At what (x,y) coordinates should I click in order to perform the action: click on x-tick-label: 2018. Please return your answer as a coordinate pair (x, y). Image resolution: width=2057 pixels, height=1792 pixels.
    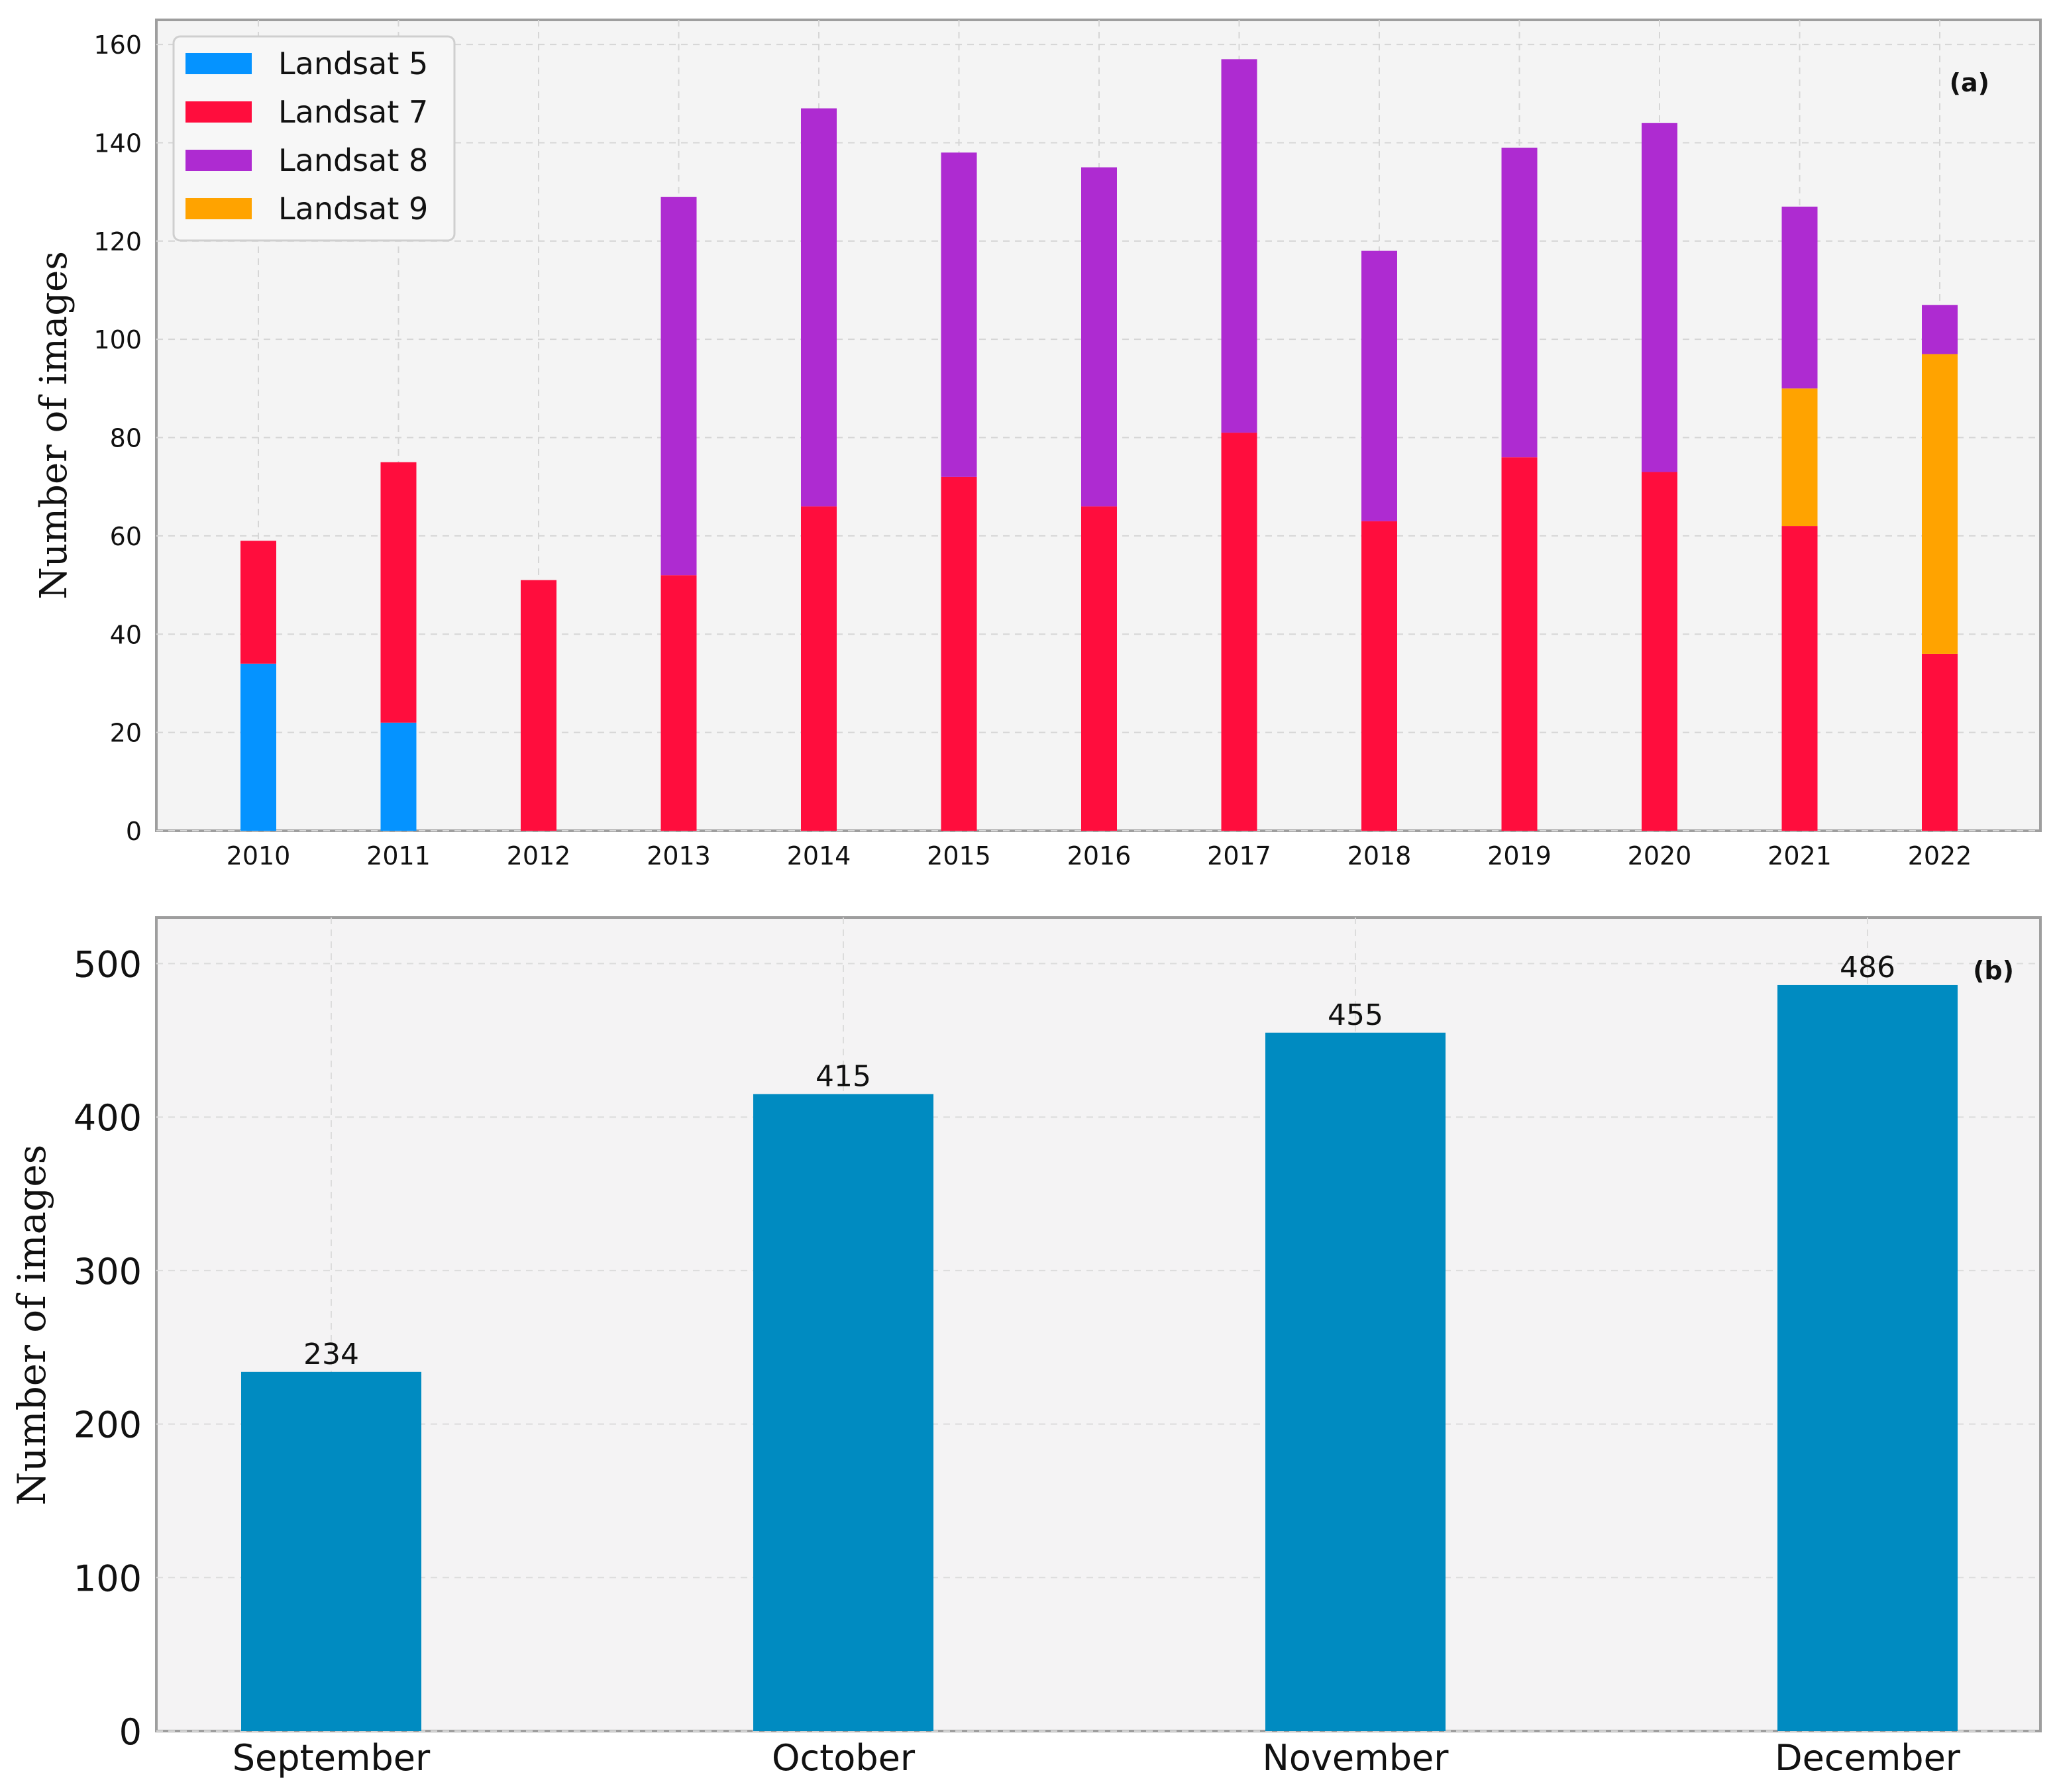
    Looking at the image, I should click on (1379, 856).